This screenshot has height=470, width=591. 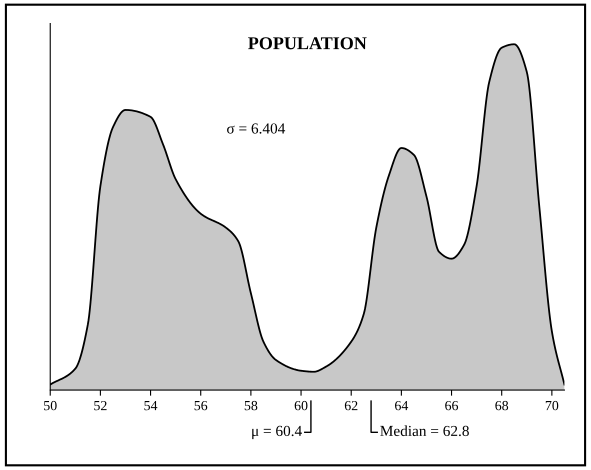 What do you see at coordinates (501, 405) in the screenshot?
I see `x-tick-label: 68` at bounding box center [501, 405].